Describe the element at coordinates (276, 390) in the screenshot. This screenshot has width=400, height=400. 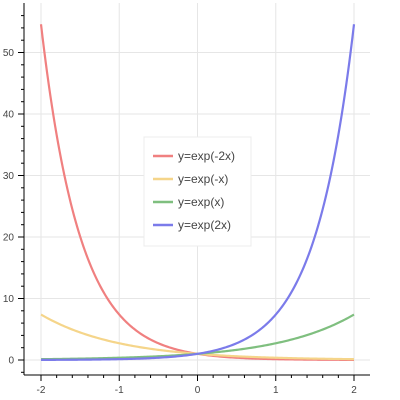
I see `x-tick-label: 1` at that location.